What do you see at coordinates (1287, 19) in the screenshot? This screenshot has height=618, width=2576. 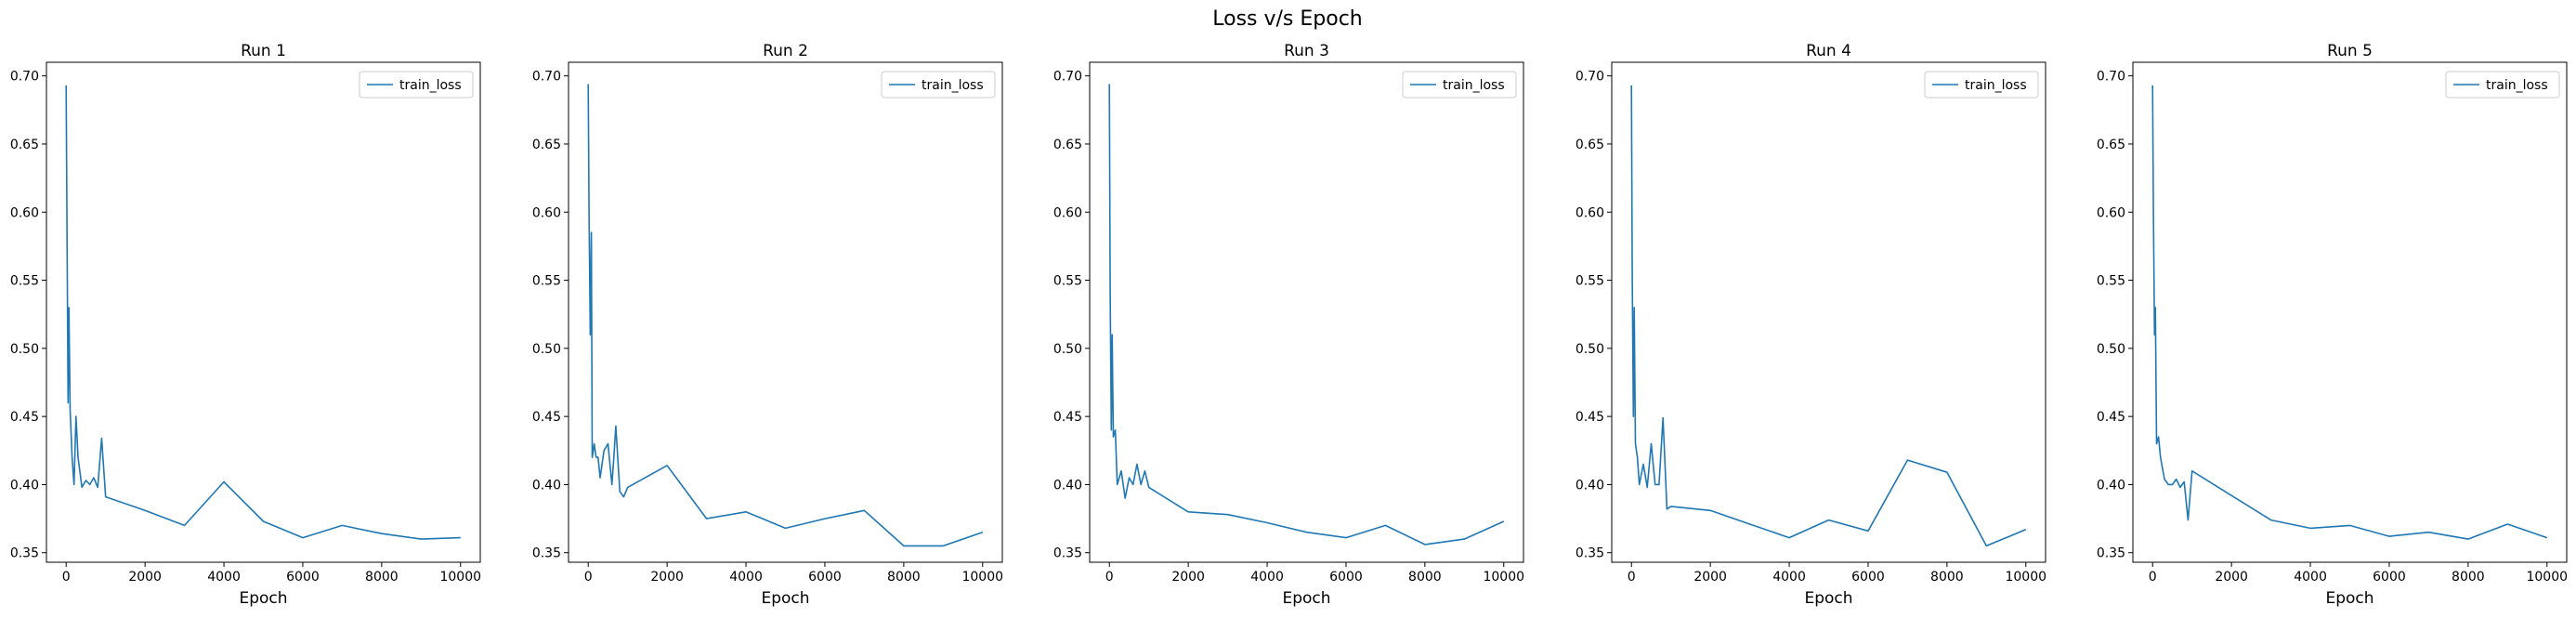 I see `figure-title: Loss v/s Epoch` at bounding box center [1287, 19].